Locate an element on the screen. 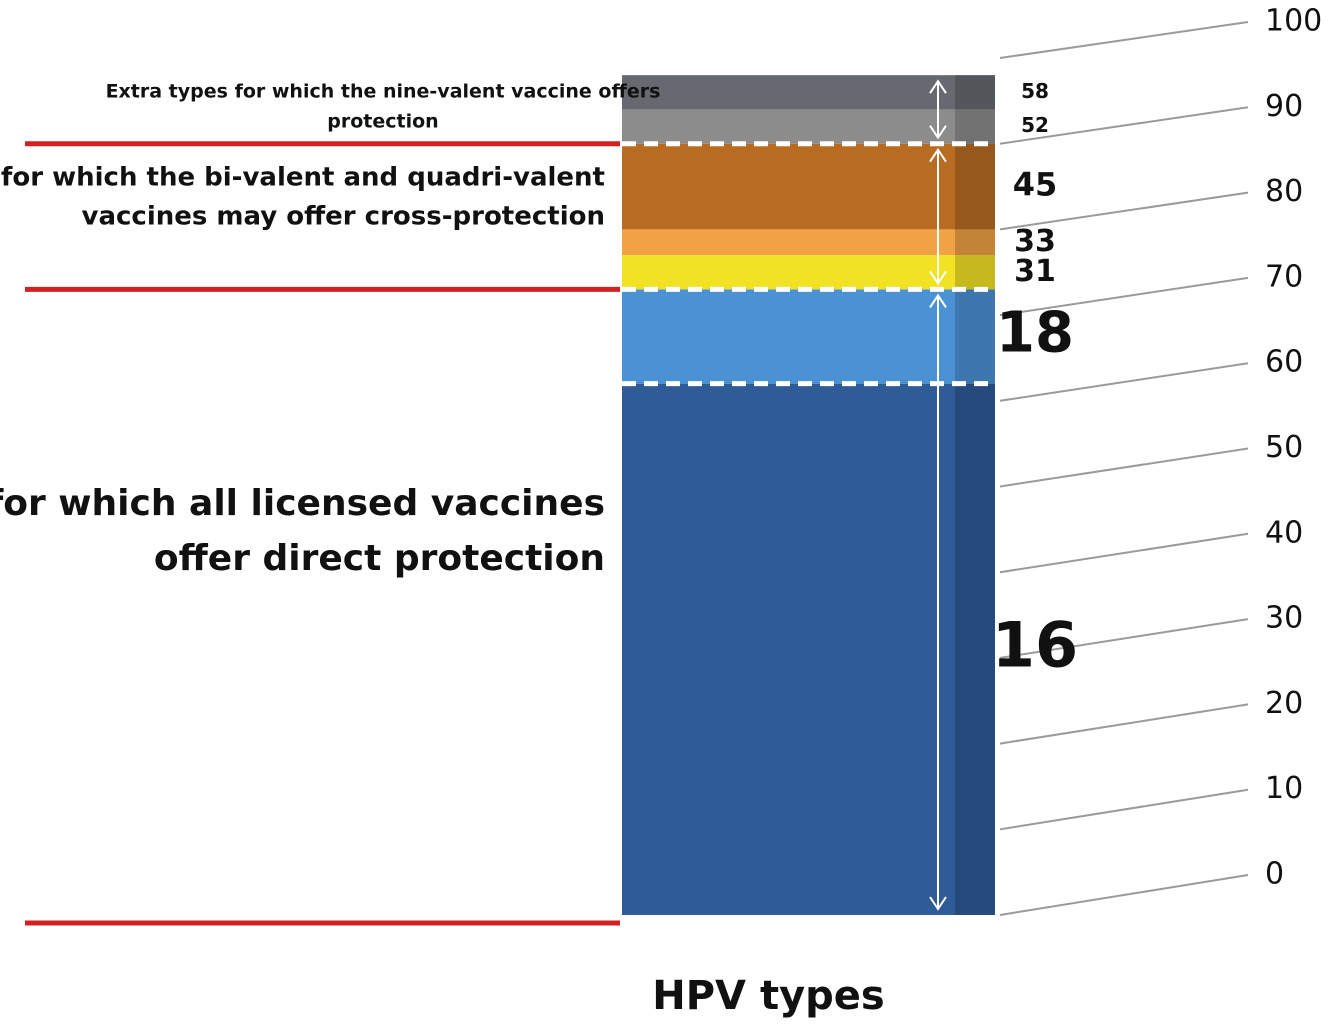 This screenshot has width=1332, height=1032. legend-label: 58 is located at coordinates (1035, 91).